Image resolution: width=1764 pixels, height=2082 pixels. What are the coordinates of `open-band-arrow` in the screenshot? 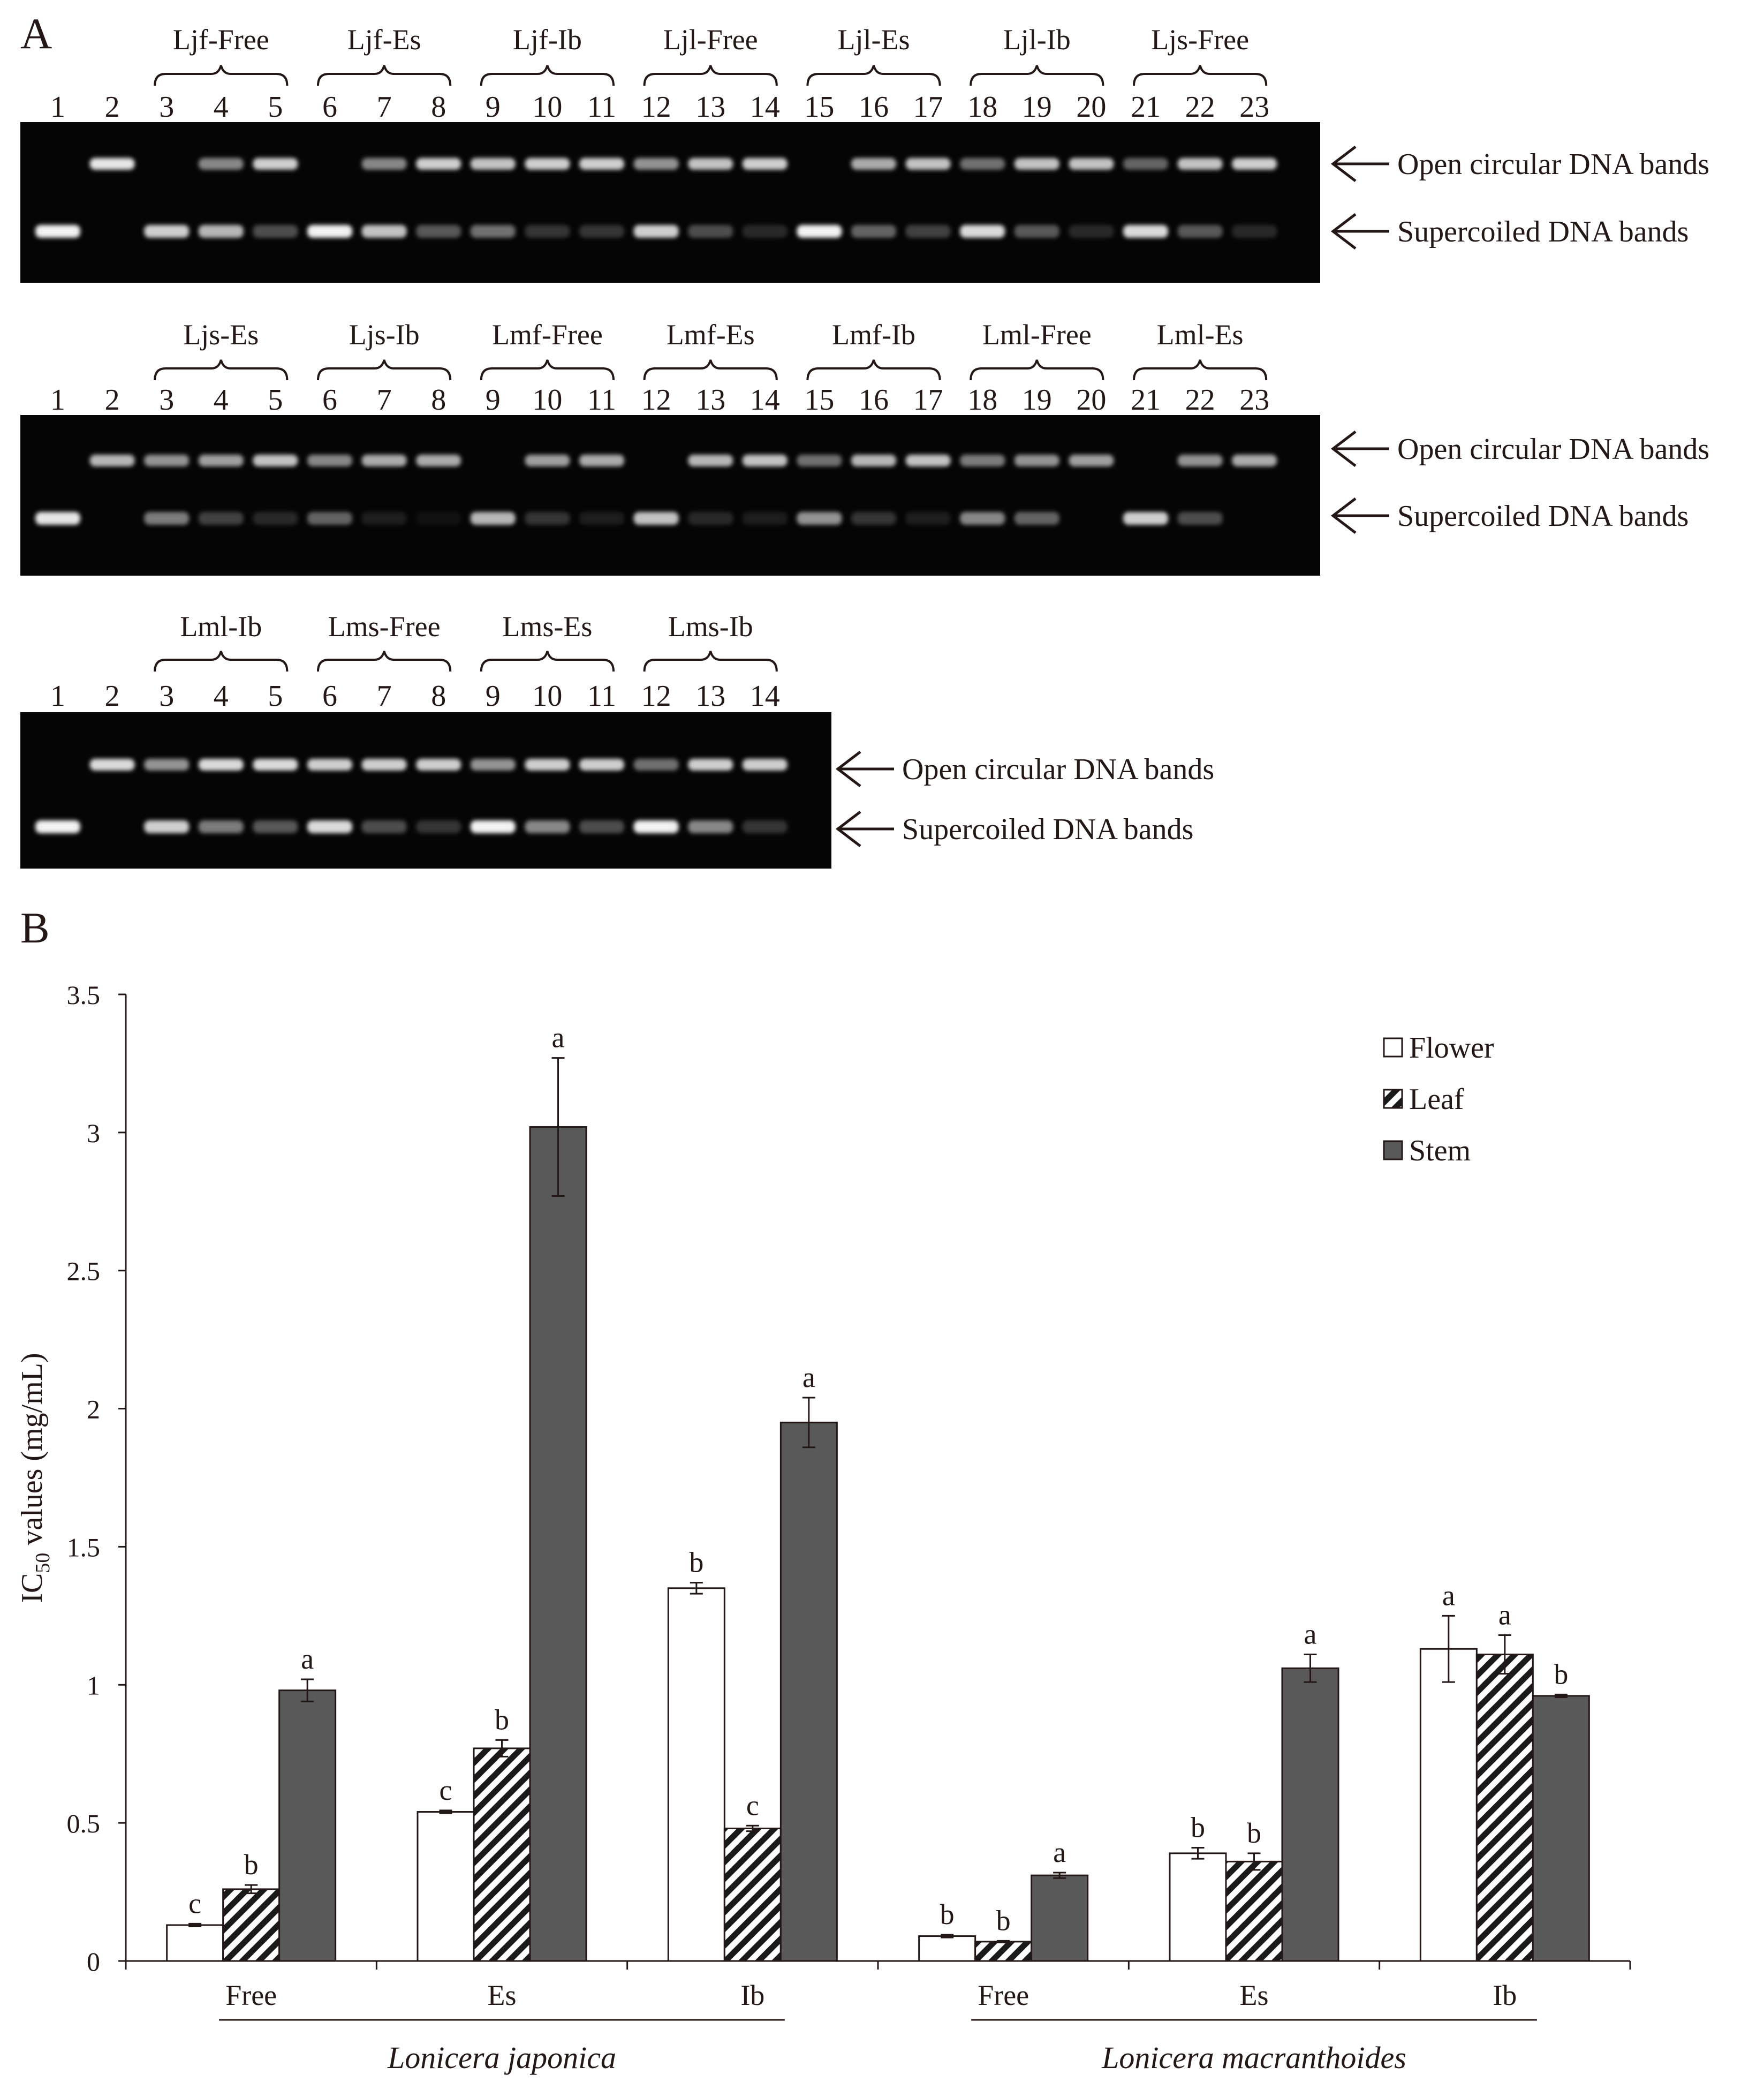 It's located at (864, 769).